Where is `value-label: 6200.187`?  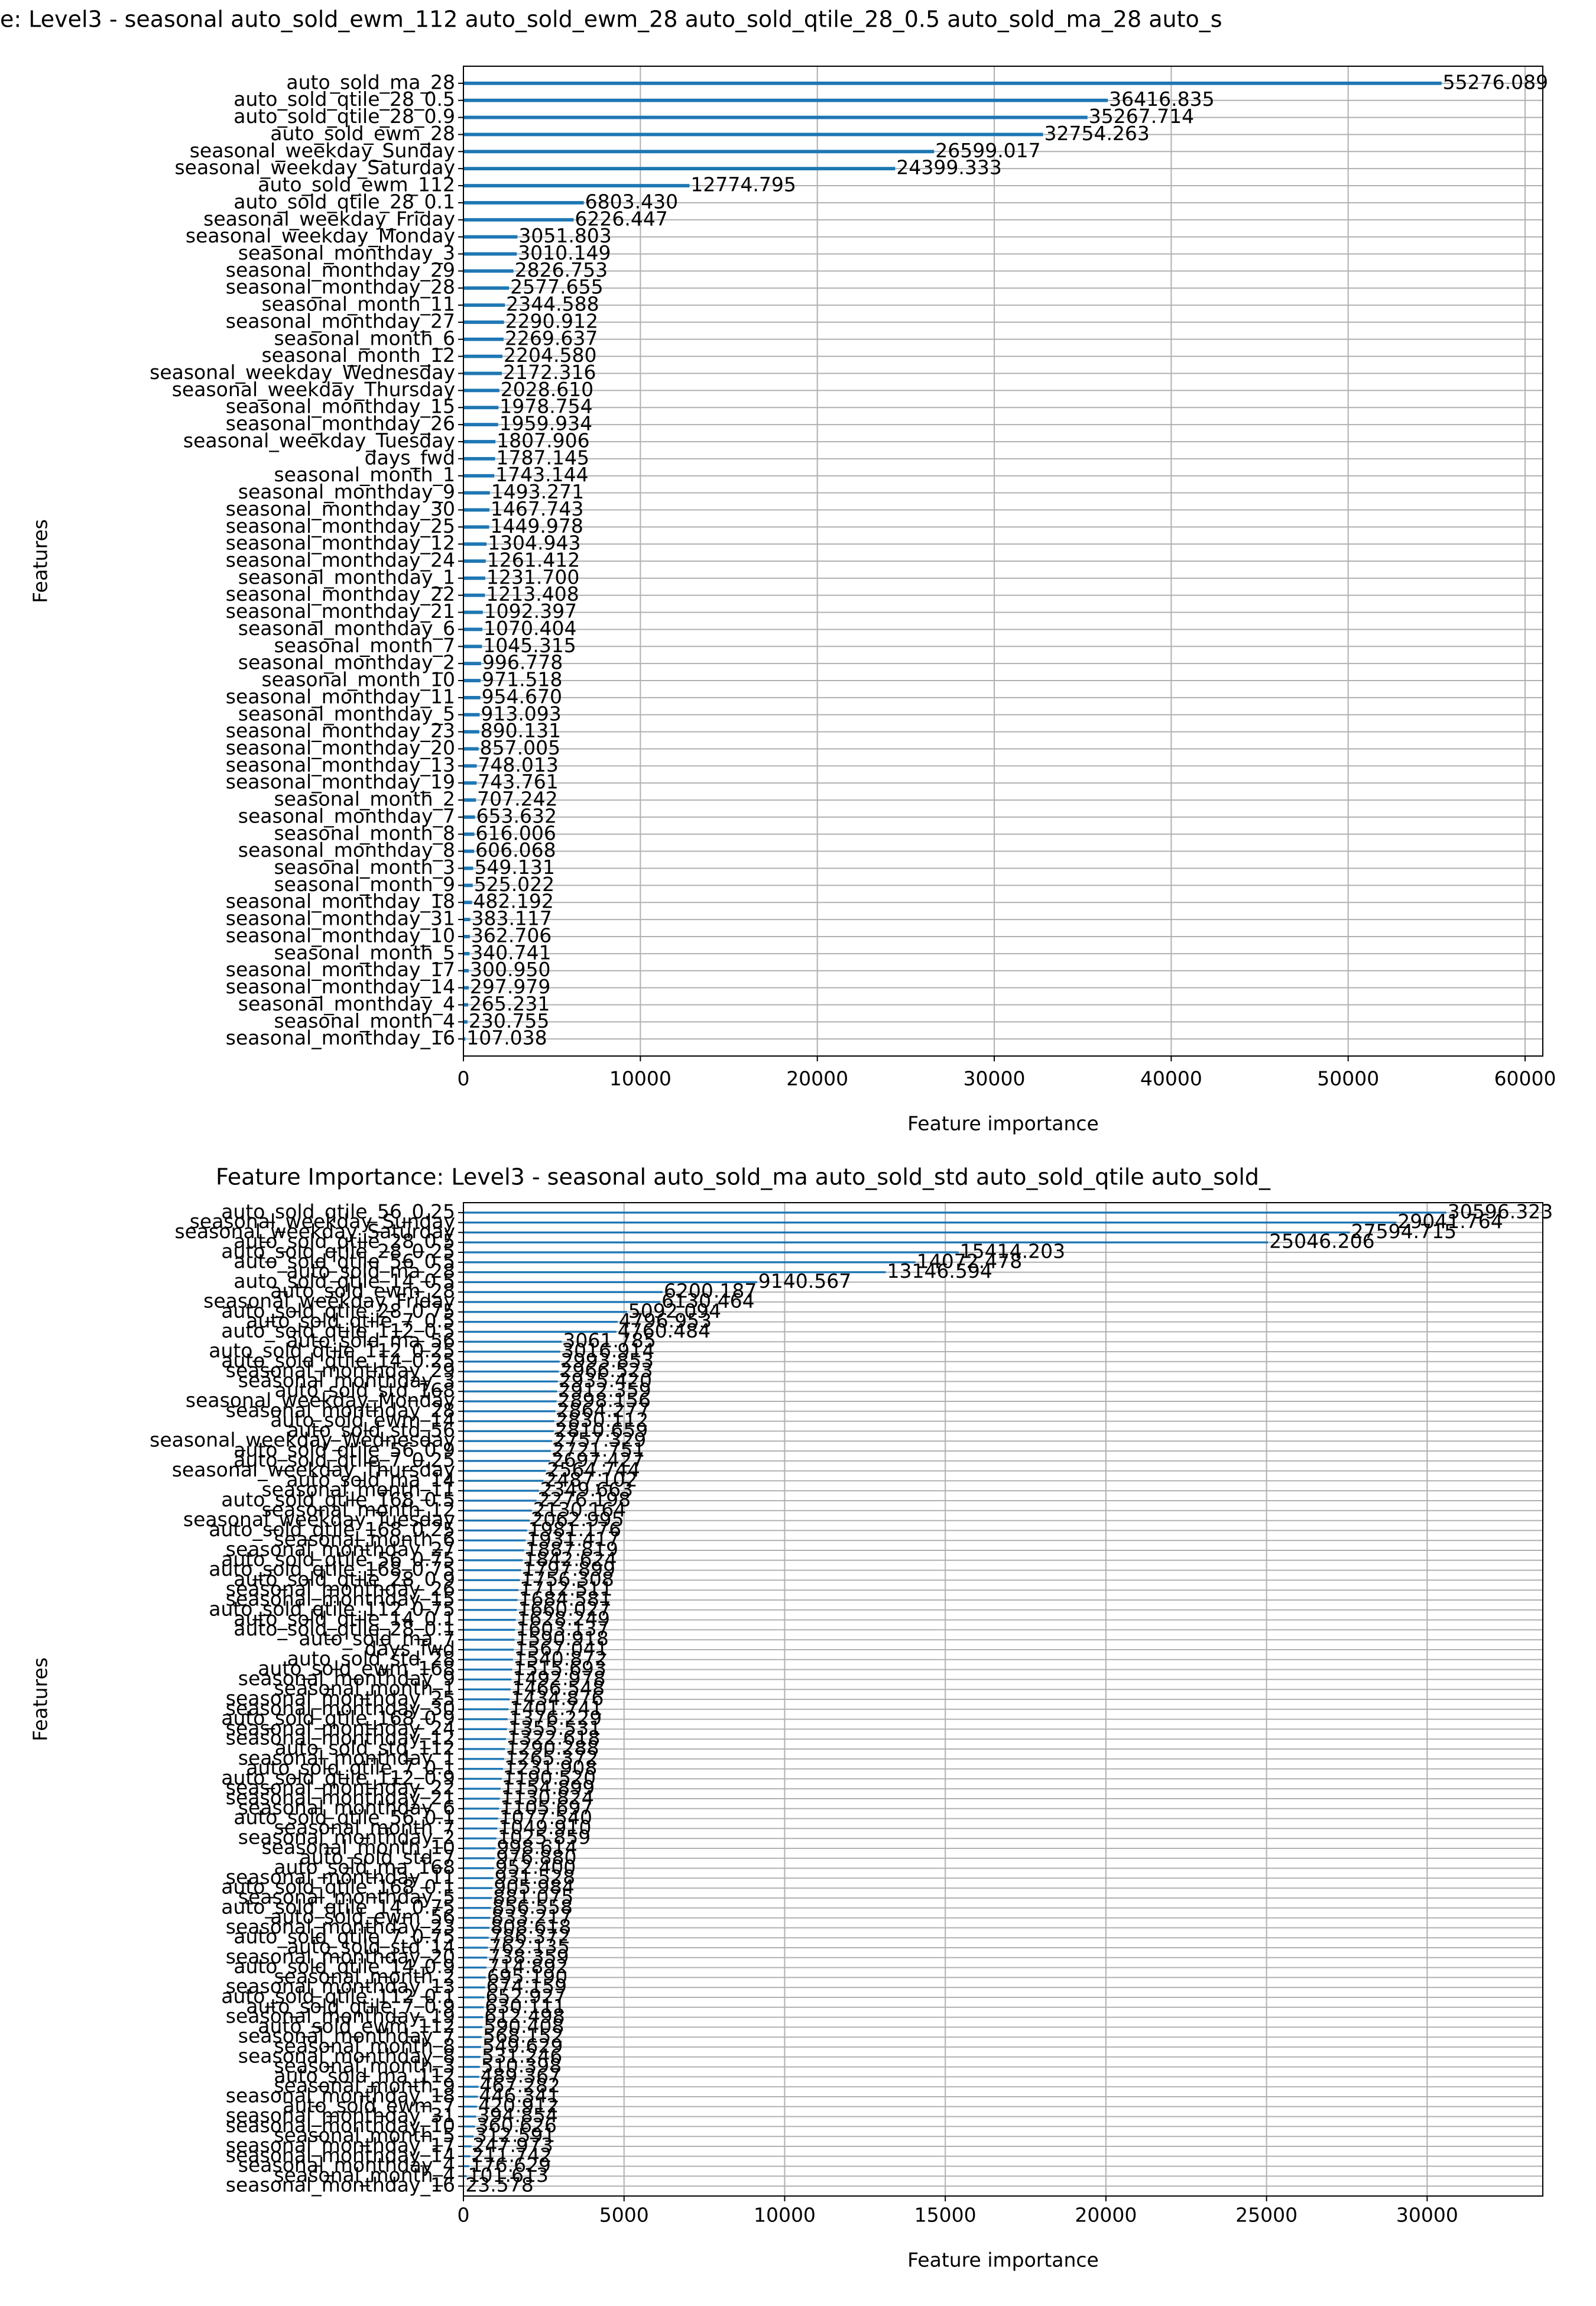 value-label: 6200.187 is located at coordinates (710, 1291).